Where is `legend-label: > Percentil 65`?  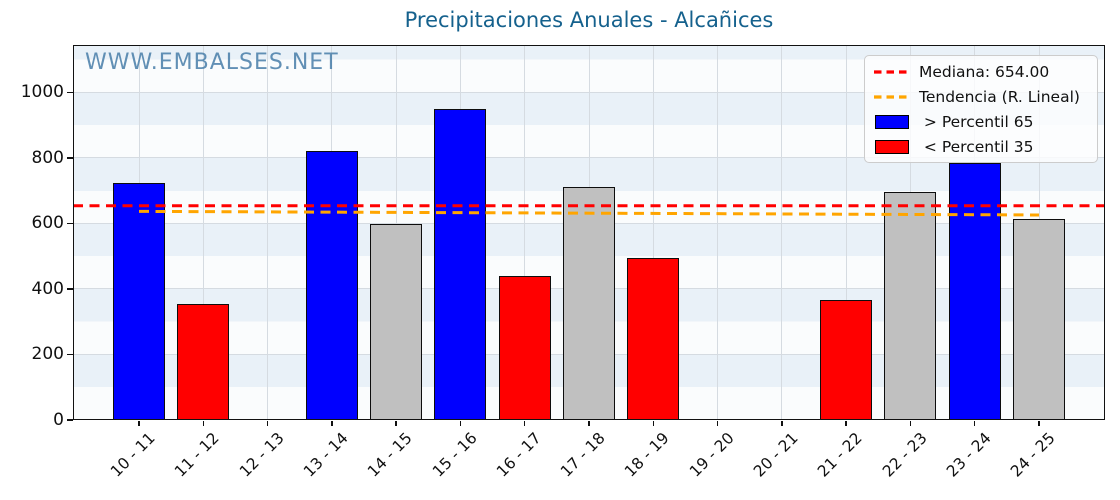 legend-label: > Percentil 65 is located at coordinates (976, 121).